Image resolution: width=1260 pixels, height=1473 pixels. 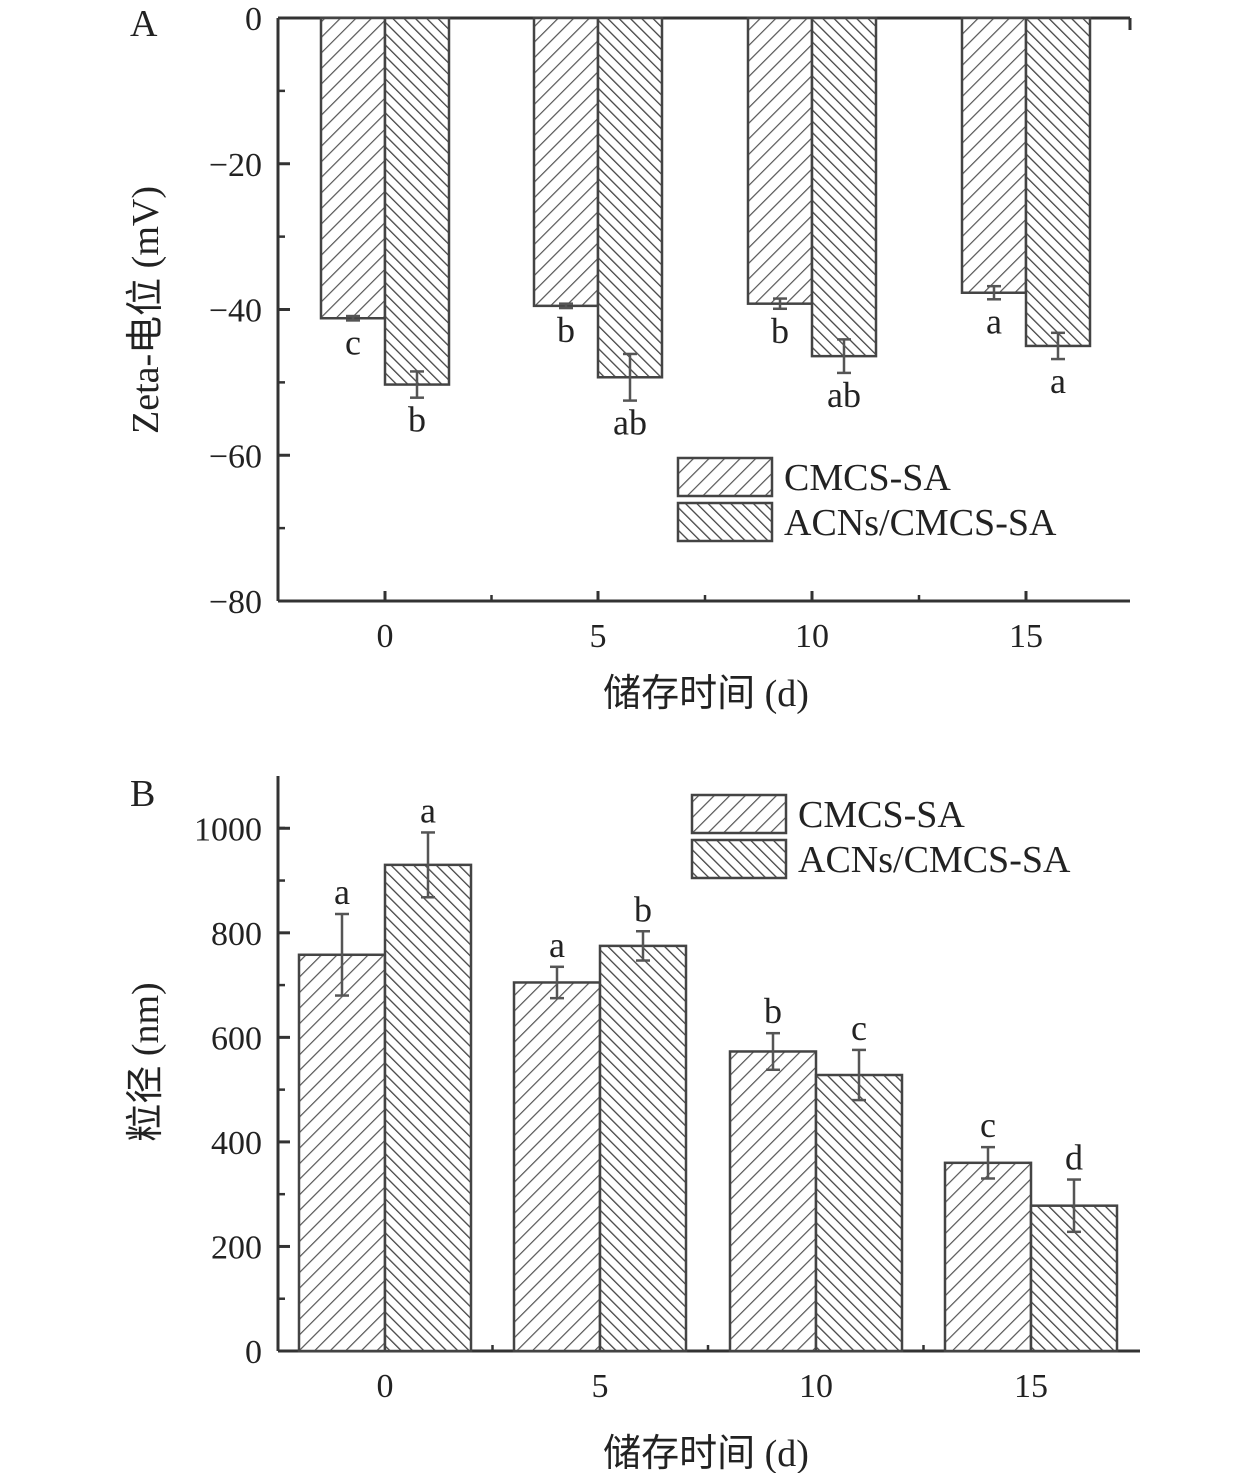 What do you see at coordinates (228, 829) in the screenshot?
I see `y-tick-label: 1000` at bounding box center [228, 829].